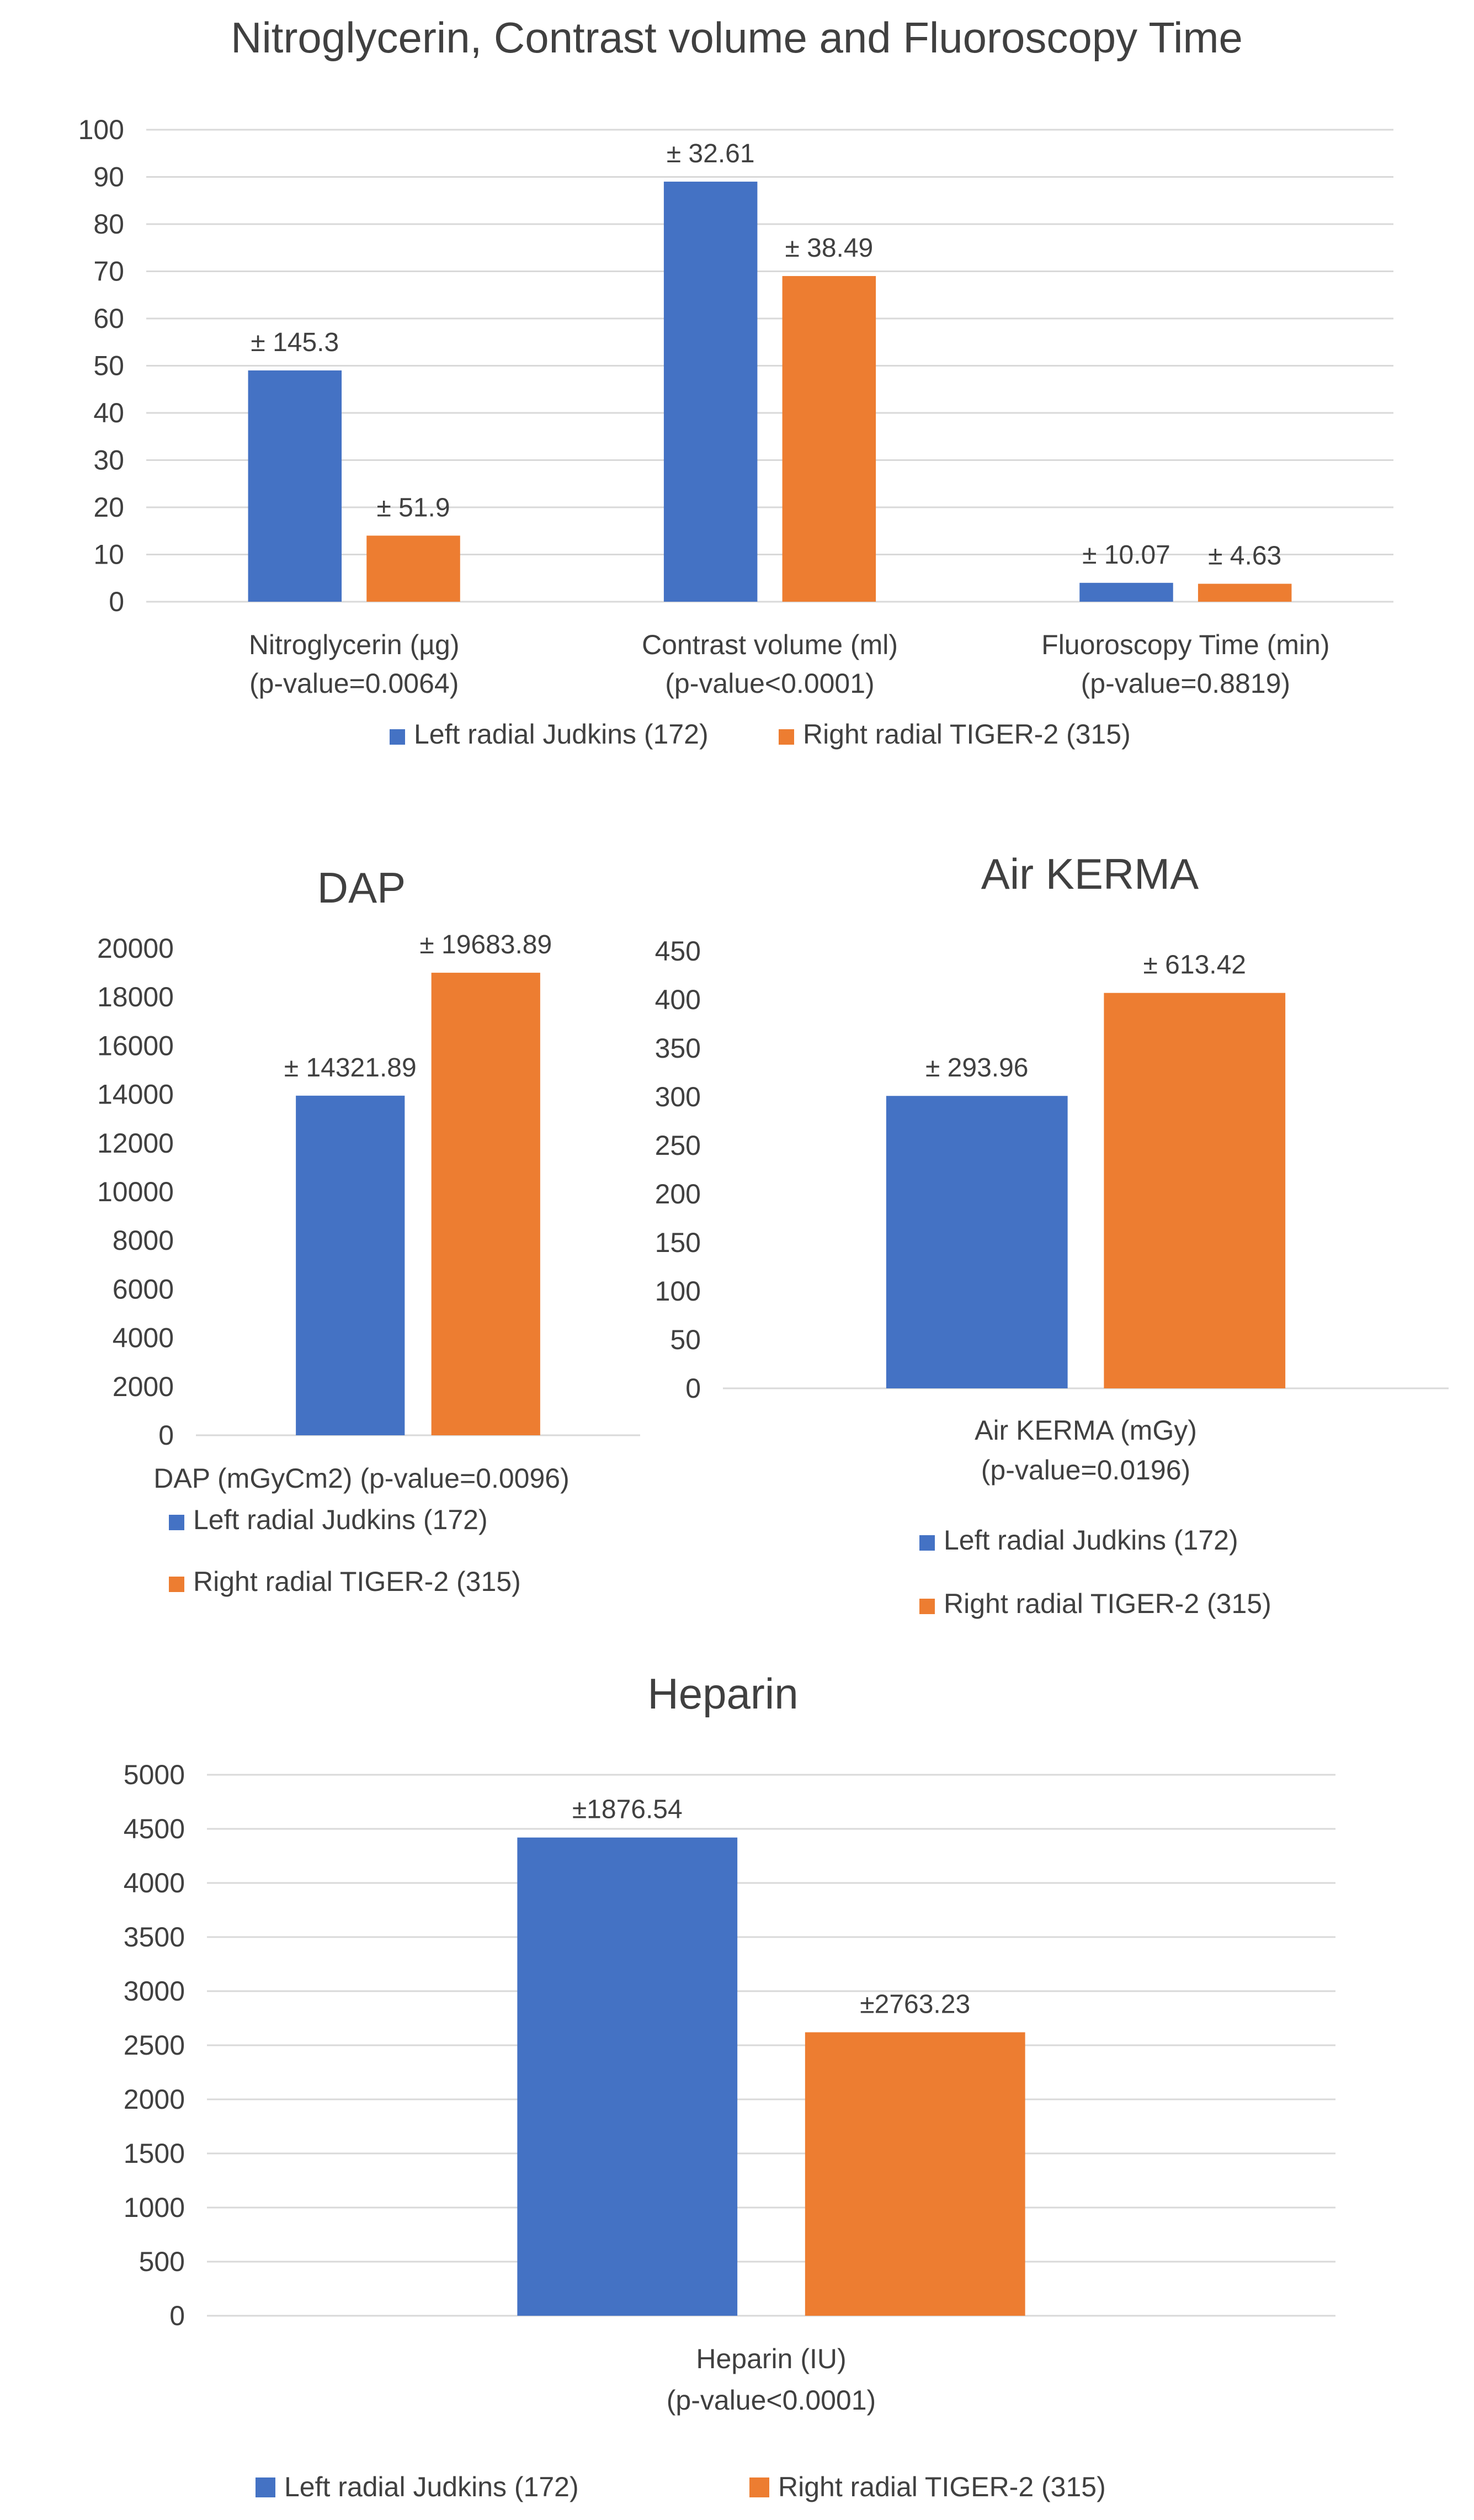 This screenshot has height=2520, width=1474. I want to click on y-tick-label: 5000, so click(154, 1775).